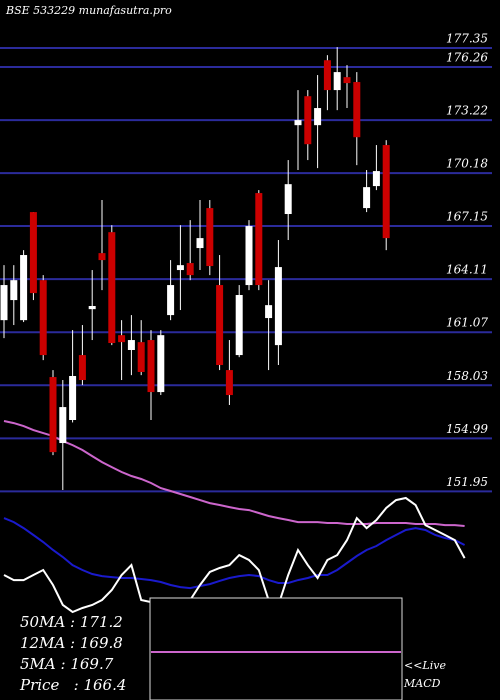 The height and width of the screenshot is (700, 500). What do you see at coordinates (276, 648) in the screenshot?
I see `macd-panel` at bounding box center [276, 648].